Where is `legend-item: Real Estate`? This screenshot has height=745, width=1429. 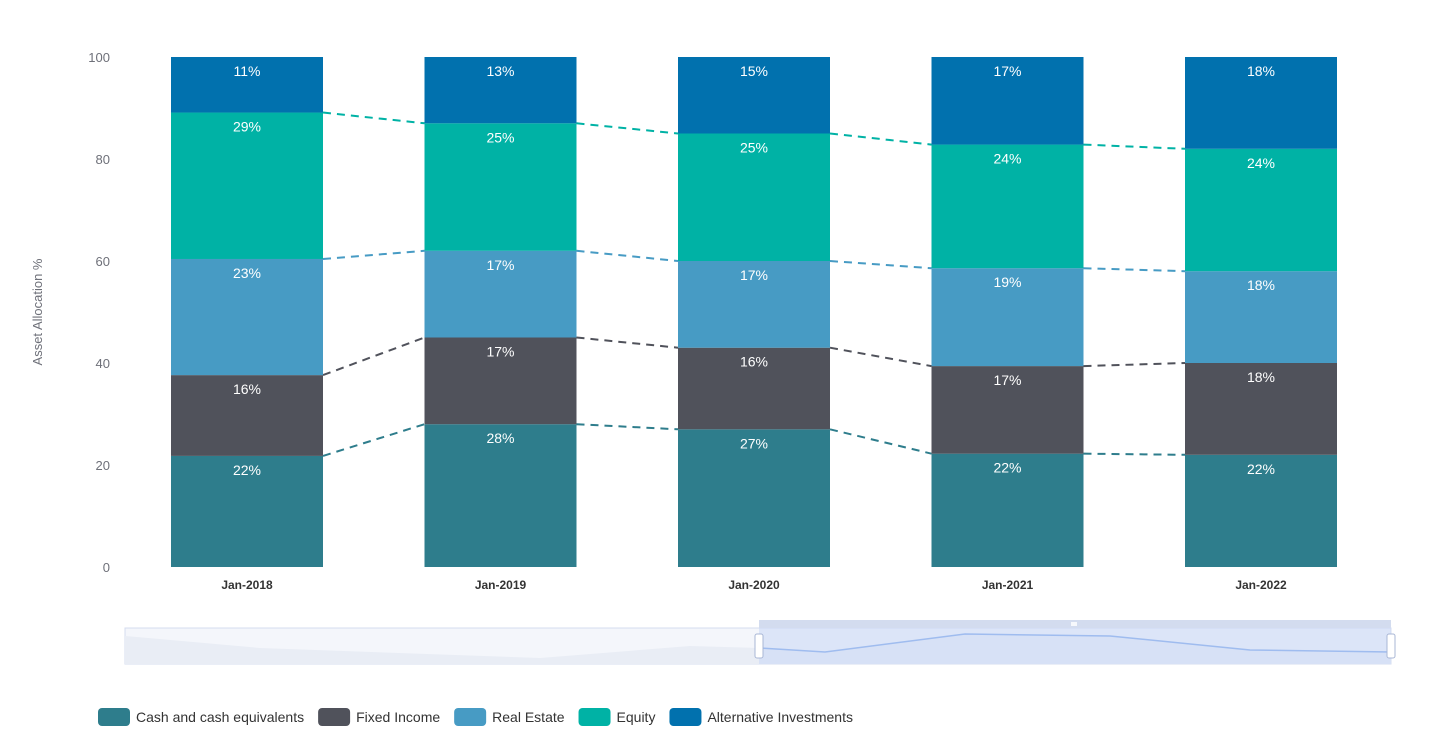
legend-item: Real Estate is located at coordinates (509, 717).